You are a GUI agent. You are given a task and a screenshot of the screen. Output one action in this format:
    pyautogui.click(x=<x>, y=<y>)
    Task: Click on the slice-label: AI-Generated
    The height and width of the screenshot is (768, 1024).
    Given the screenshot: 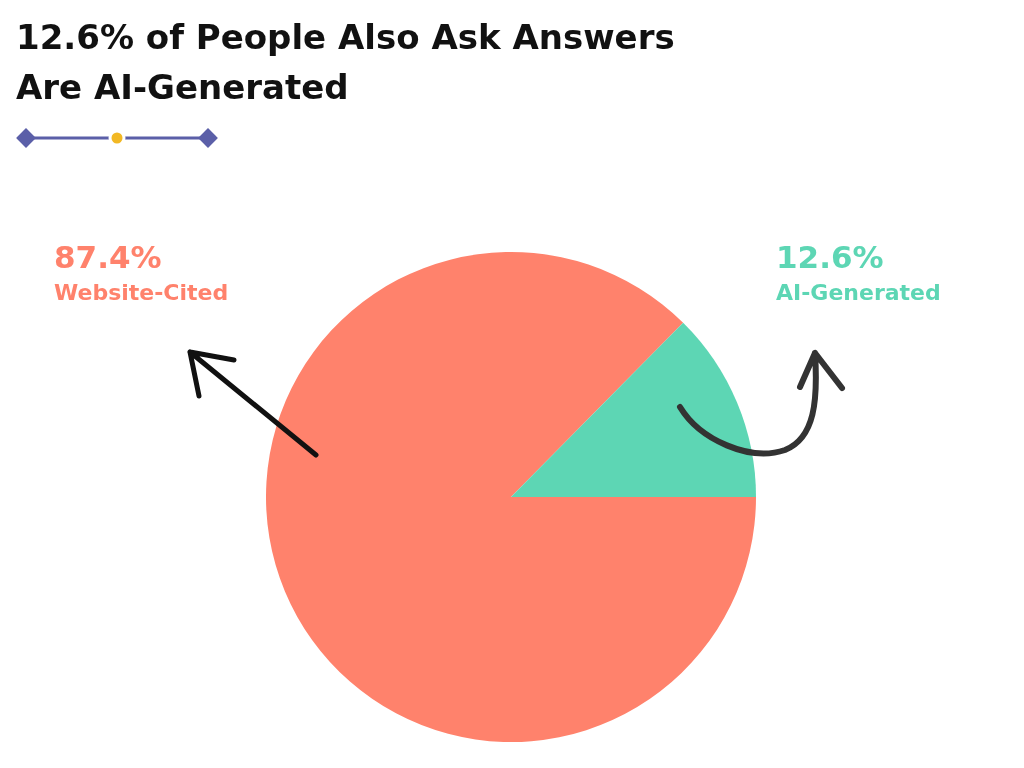 What is the action you would take?
    pyautogui.click(x=858, y=293)
    